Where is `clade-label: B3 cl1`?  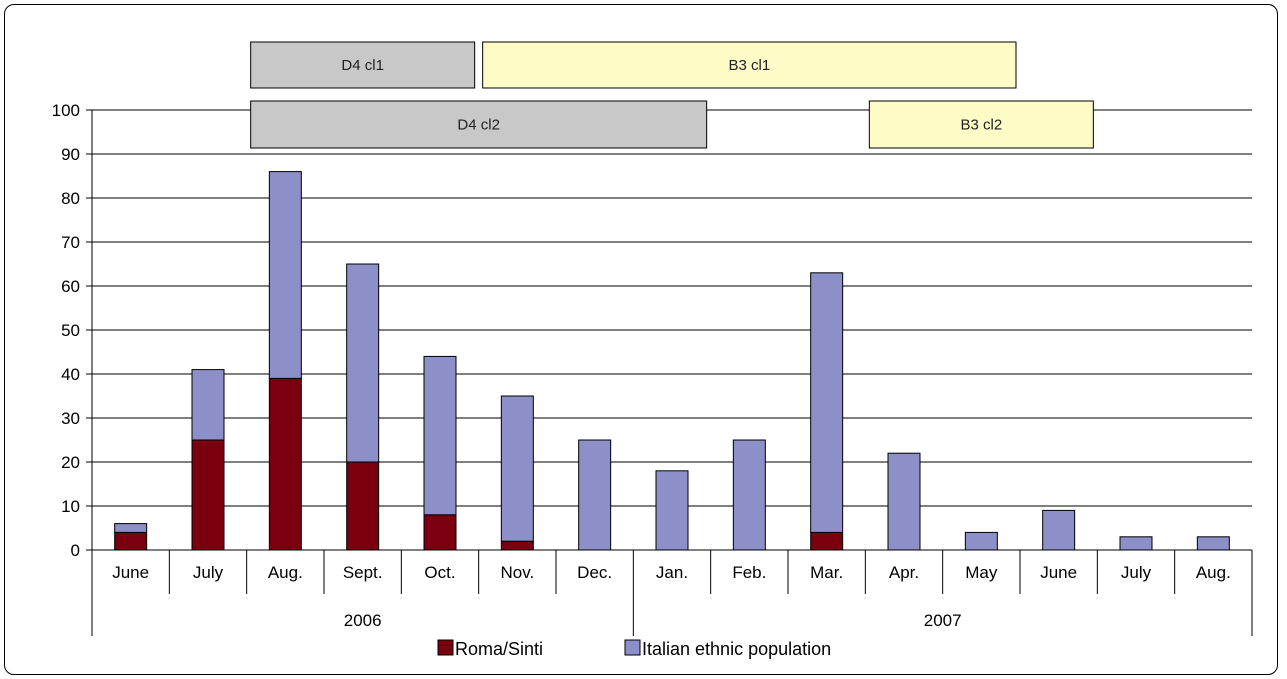
clade-label: B3 cl1 is located at coordinates (749, 65).